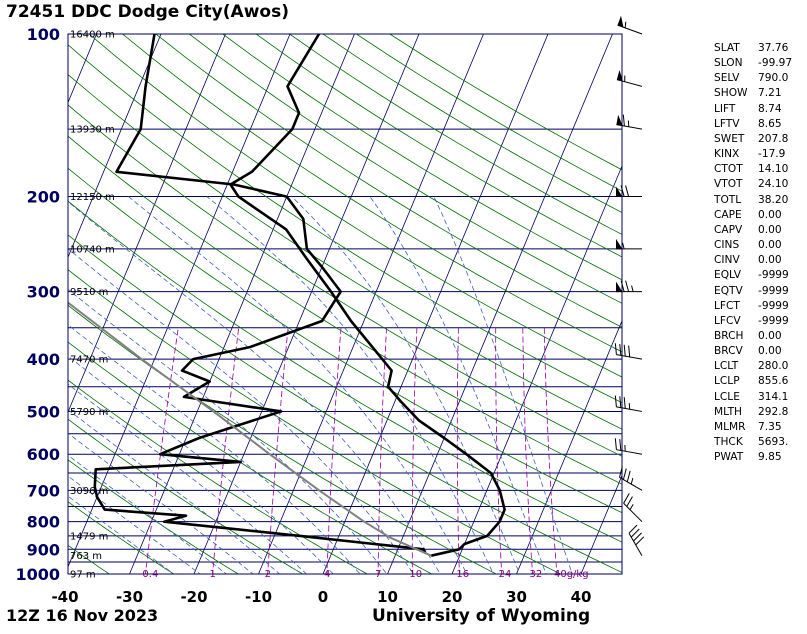  I want to click on temperature-tick-label: -10, so click(258, 597).